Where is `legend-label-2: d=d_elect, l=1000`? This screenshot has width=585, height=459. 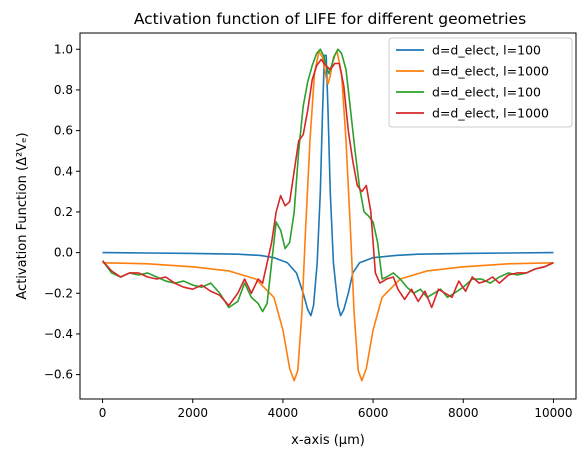 legend-label-2: d=d_elect, l=1000 is located at coordinates (490, 71).